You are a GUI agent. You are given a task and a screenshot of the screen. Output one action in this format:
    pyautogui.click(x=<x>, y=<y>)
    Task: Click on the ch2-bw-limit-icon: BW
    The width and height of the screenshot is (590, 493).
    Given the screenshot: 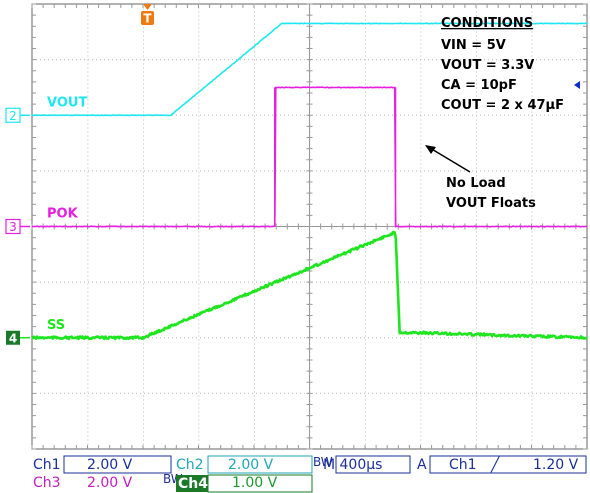 What is the action you would take?
    pyautogui.click(x=323, y=462)
    